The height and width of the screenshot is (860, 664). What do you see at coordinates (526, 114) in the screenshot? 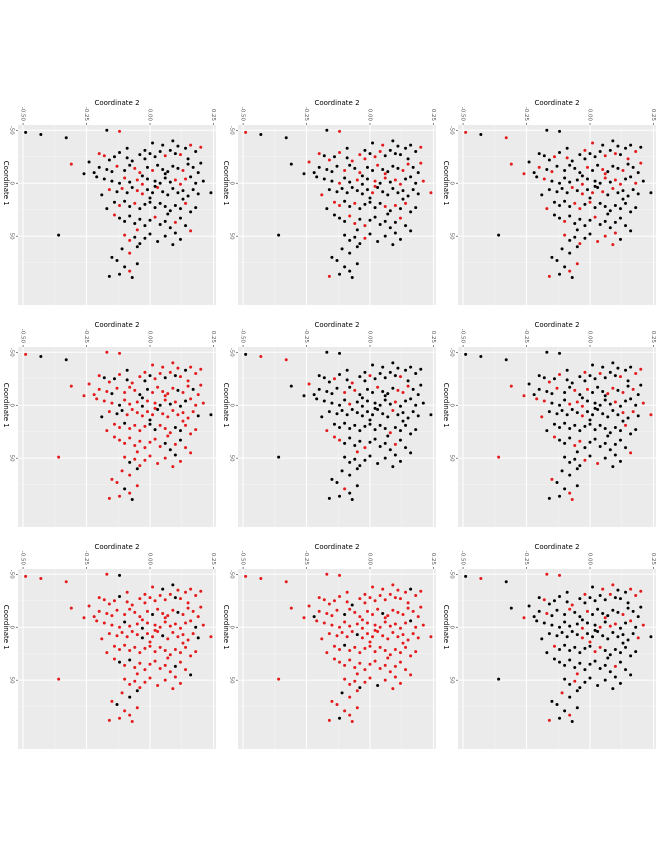
I see `top-axis-tick-label: -0.25` at bounding box center [526, 114].